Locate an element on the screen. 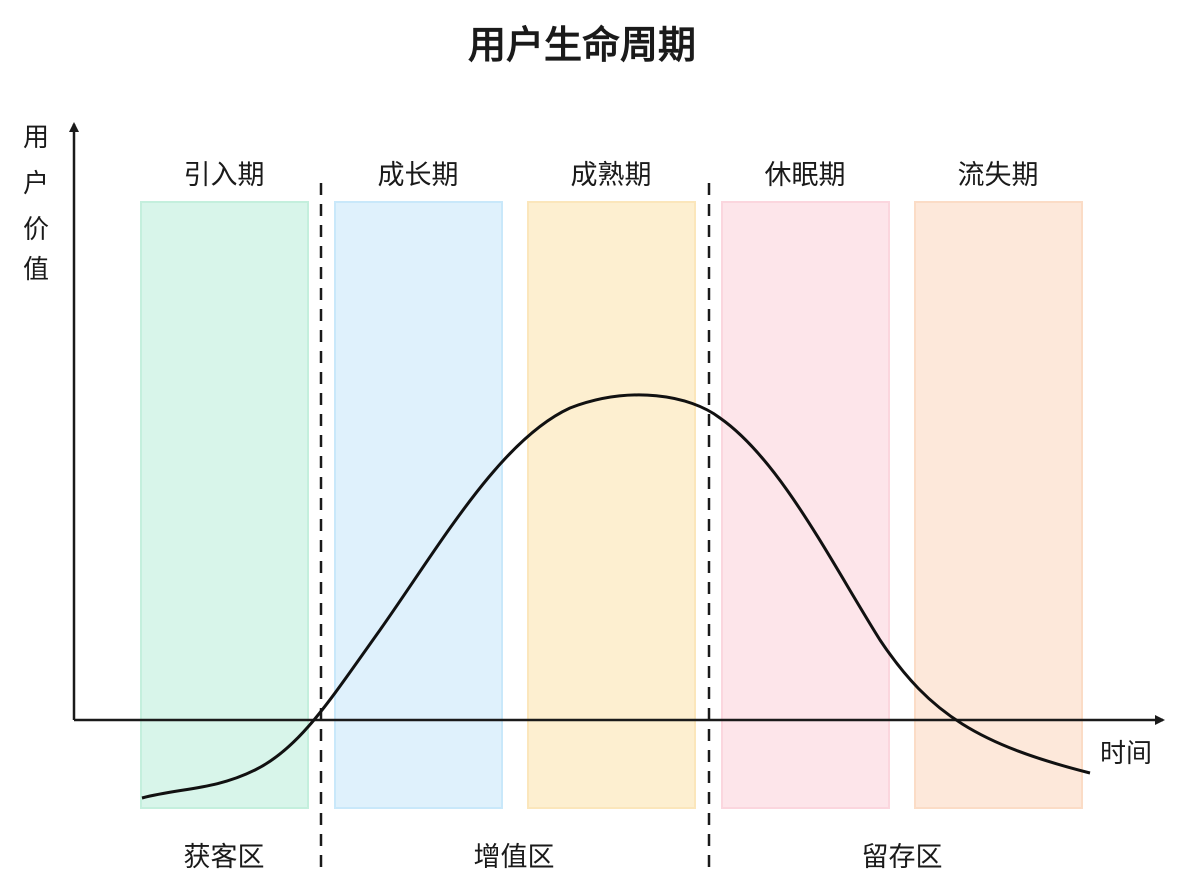 The height and width of the screenshot is (896, 1200). diagram-title: 用户生命周期 is located at coordinates (582, 45).